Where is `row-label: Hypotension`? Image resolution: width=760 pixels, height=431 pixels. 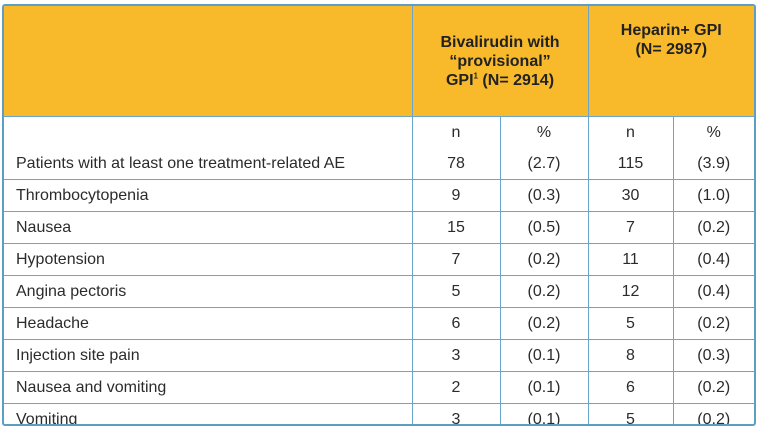
row-label: Hypotension is located at coordinates (208, 259).